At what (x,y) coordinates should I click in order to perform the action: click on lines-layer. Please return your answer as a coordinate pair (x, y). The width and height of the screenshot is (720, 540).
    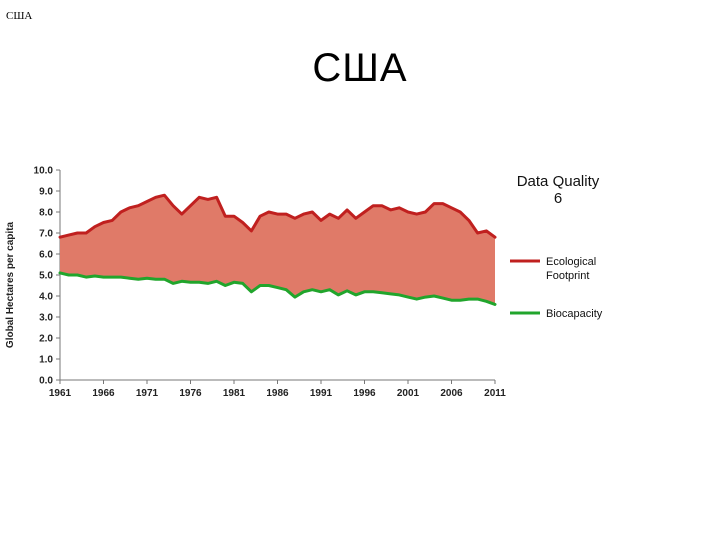
    Looking at the image, I should click on (277, 249).